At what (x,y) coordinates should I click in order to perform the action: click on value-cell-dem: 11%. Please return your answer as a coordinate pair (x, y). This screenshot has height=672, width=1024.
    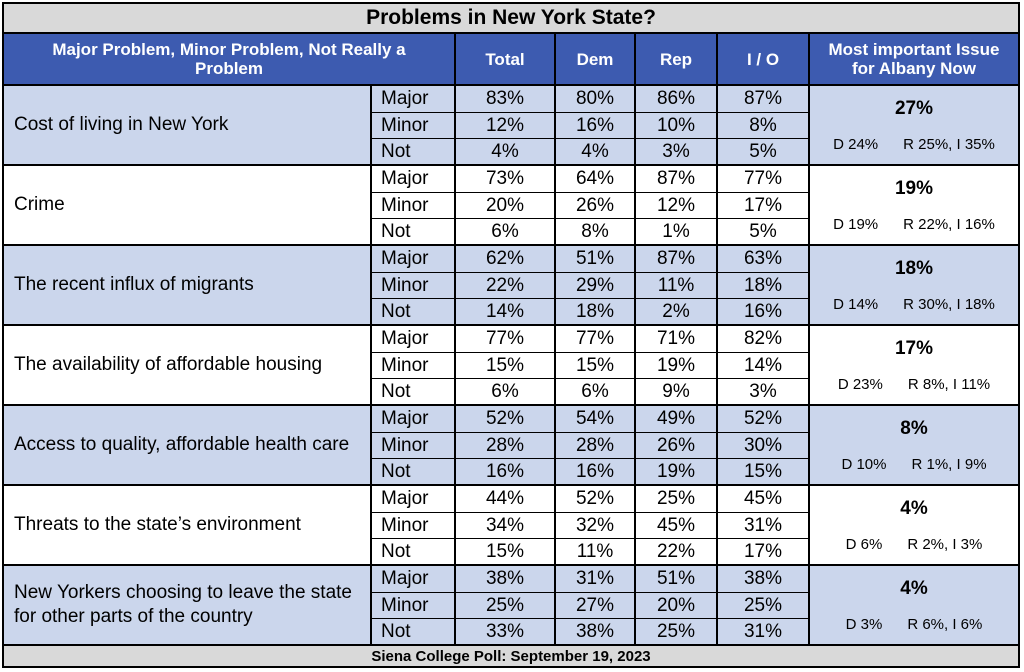
    Looking at the image, I should click on (596, 552).